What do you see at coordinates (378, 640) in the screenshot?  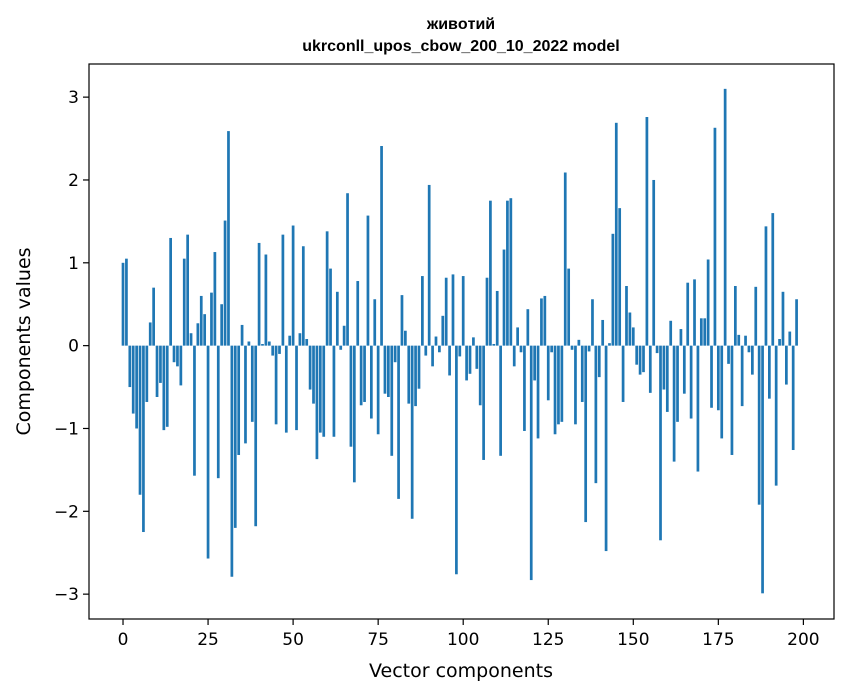 I see `x-tick-label: 75` at bounding box center [378, 640].